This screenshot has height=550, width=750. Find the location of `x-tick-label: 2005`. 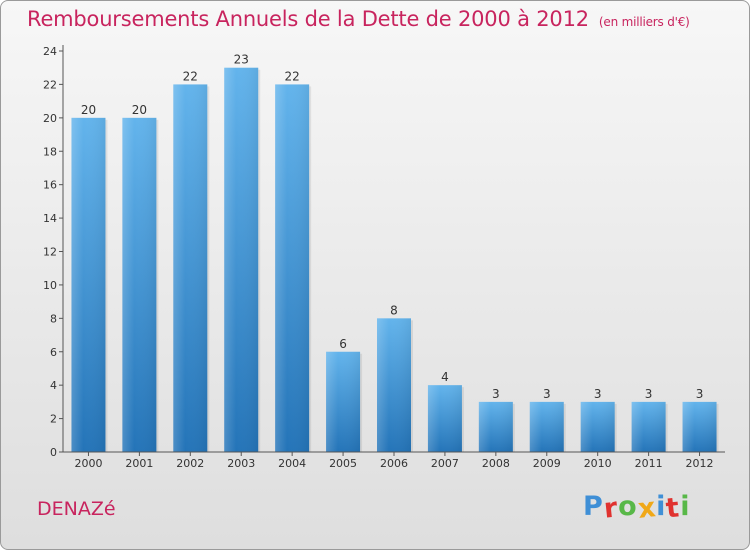

x-tick-label: 2005 is located at coordinates (343, 463).